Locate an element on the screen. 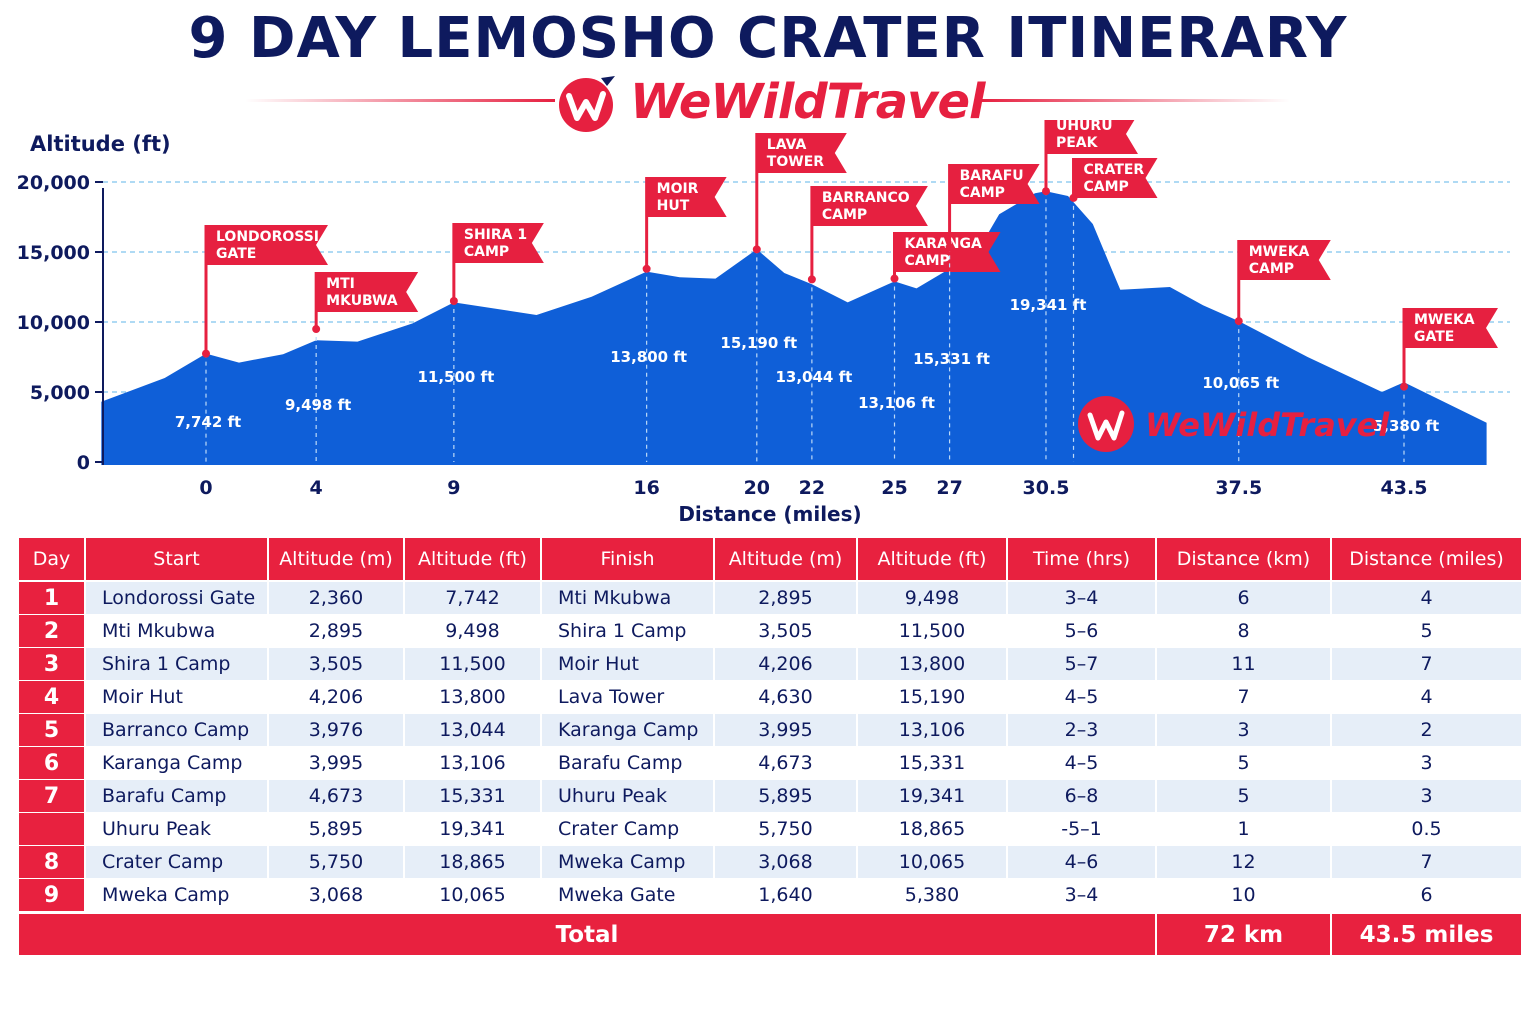  table-cell: 7 is located at coordinates (1243, 697).